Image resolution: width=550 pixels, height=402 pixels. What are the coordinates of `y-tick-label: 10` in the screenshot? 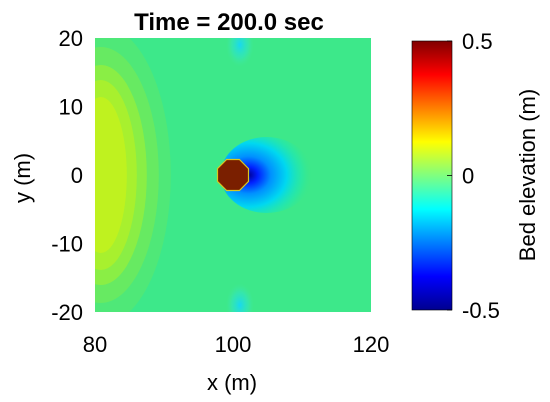 It's located at (71, 107).